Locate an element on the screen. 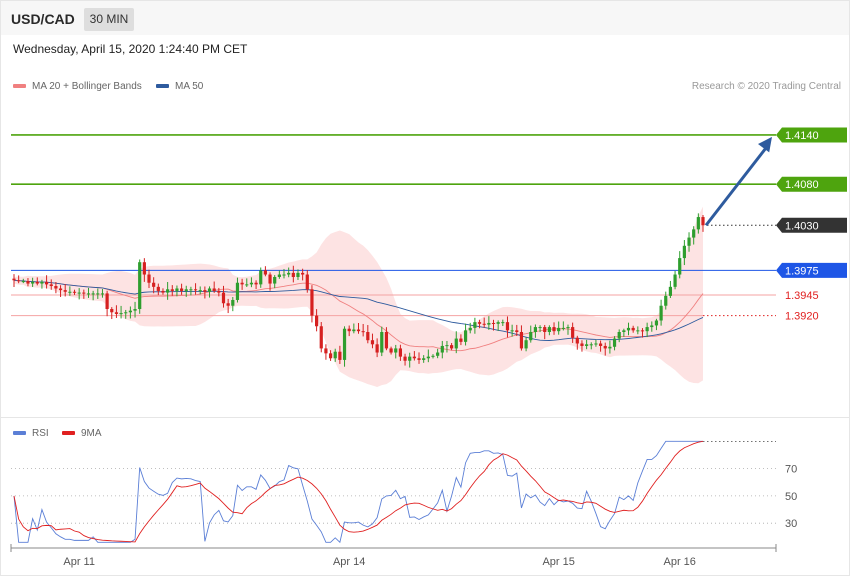 The image size is (850, 576). rsi-tick-label-70: 70 is located at coordinates (791, 470).